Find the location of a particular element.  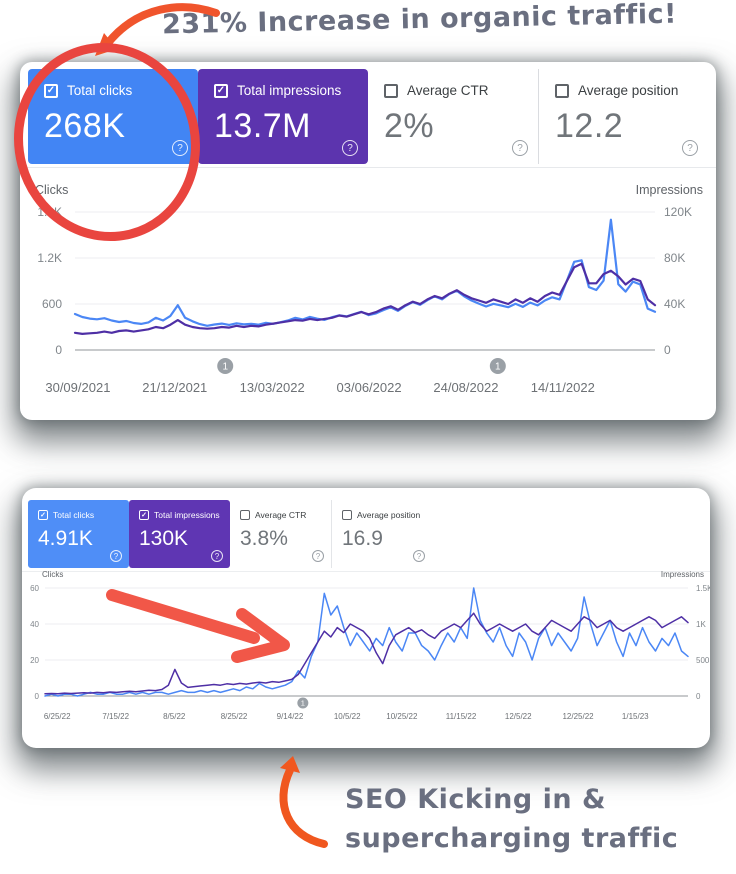

svg-text: 80K is located at coordinates (674, 258).